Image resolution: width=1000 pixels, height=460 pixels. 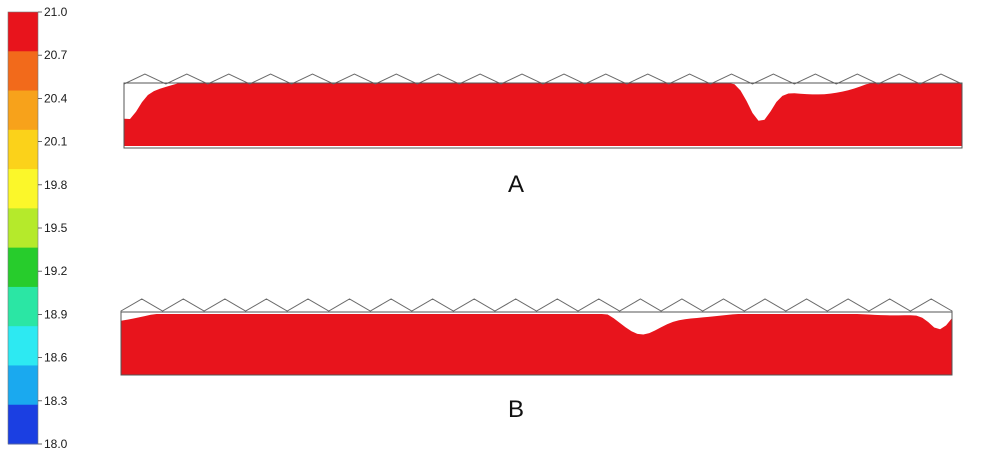 I want to click on colorbar-tick-label: 18.3, so click(x=56, y=401).